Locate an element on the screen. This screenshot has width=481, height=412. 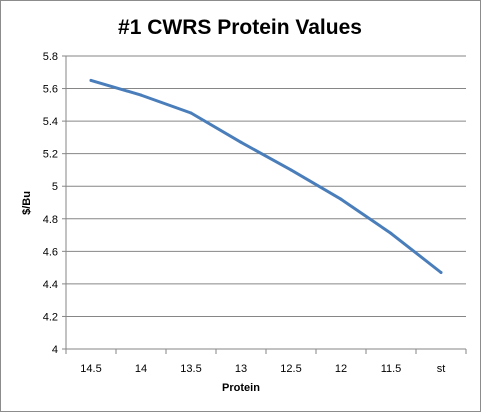
x-tick-label: st is located at coordinates (441, 369).